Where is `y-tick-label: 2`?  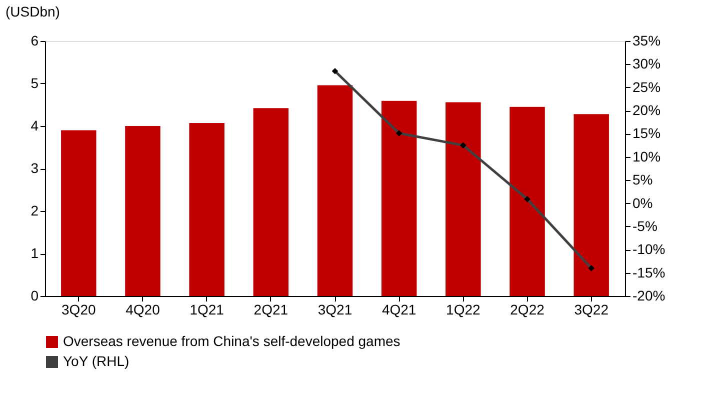
y-tick-label: 2 is located at coordinates (34, 210).